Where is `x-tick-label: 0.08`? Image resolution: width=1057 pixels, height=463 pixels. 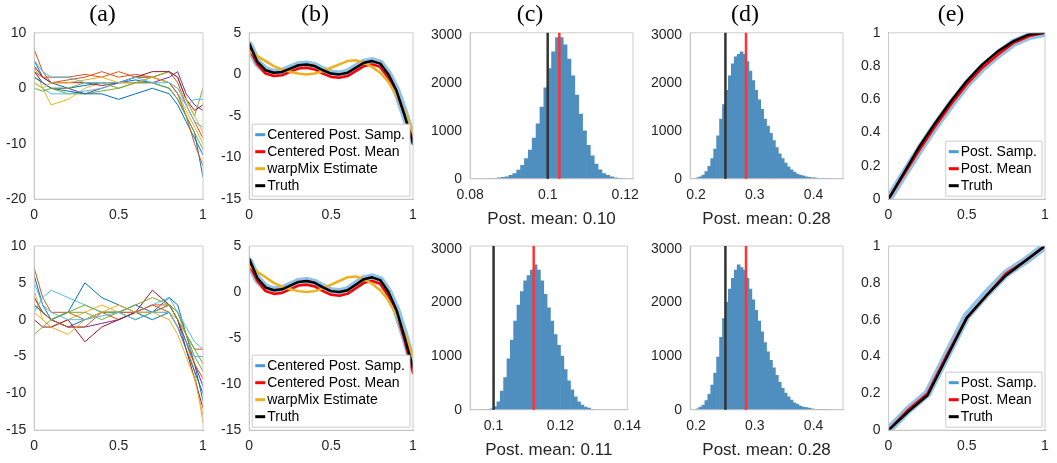
x-tick-label: 0.08 is located at coordinates (470, 194).